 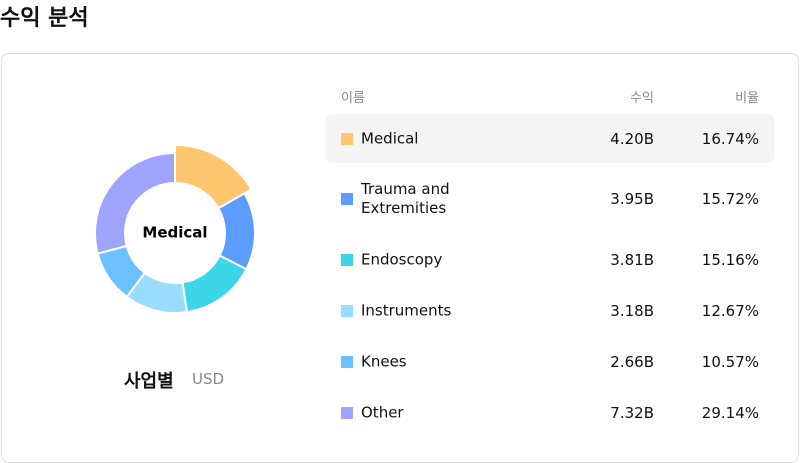 I want to click on chart-subtitle: USD, so click(x=208, y=379).